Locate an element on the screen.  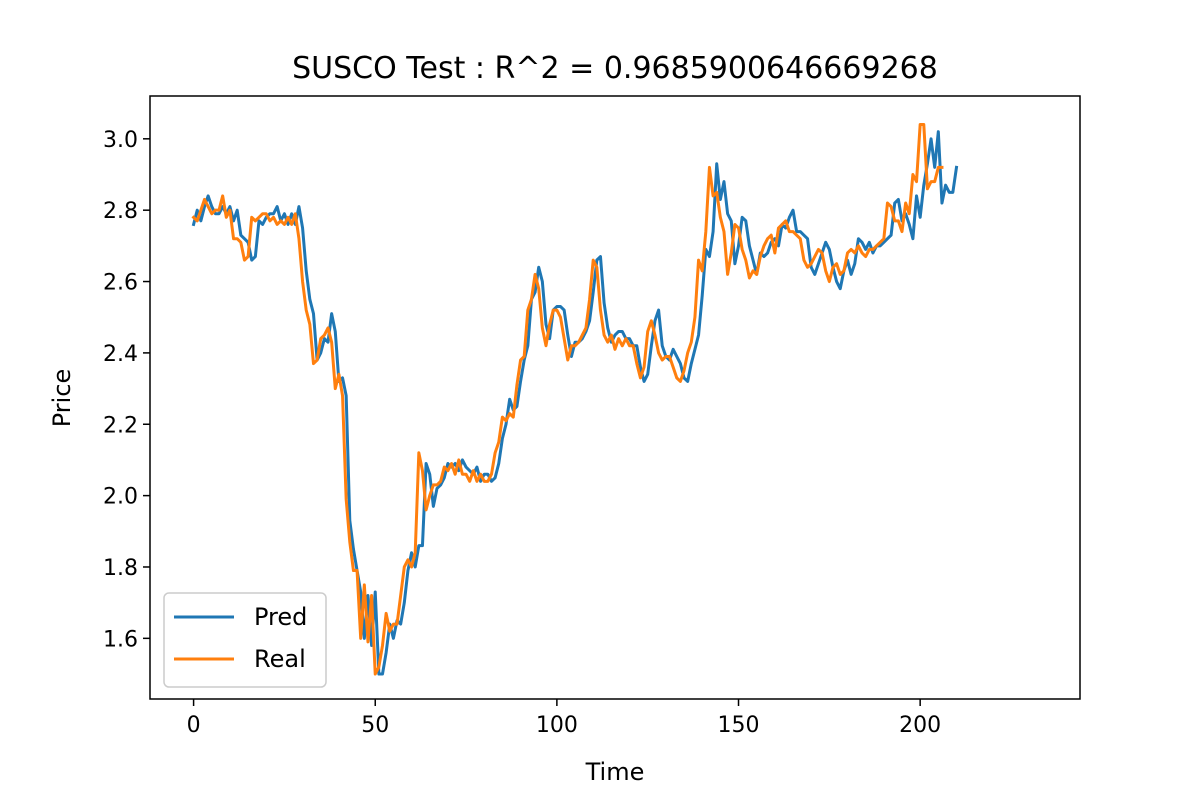
y-tick-label: 2.8 is located at coordinates (120, 211).